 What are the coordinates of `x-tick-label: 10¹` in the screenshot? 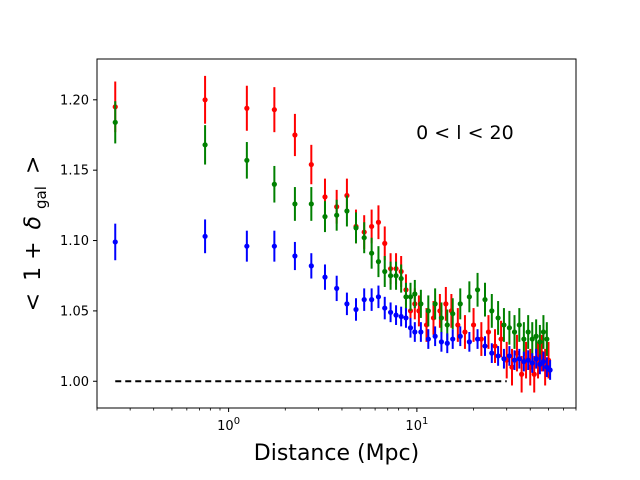 It's located at (416, 425).